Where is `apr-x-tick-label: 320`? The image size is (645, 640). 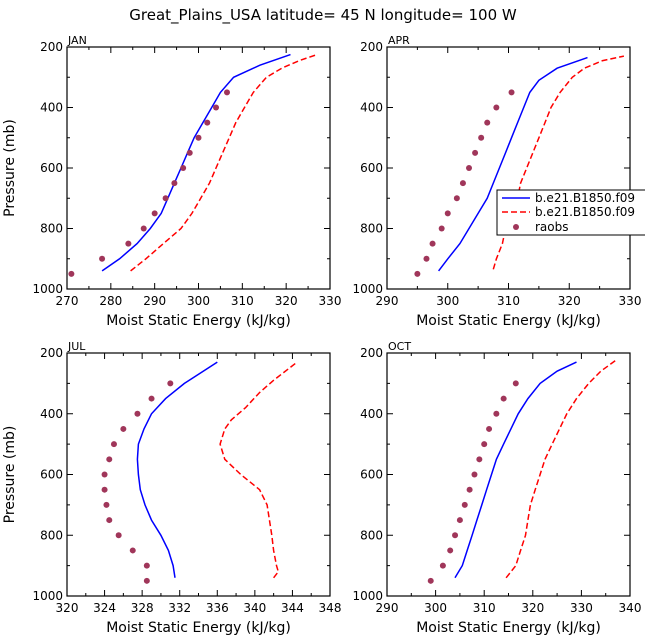
apr-x-tick-label: 320 is located at coordinates (569, 301).